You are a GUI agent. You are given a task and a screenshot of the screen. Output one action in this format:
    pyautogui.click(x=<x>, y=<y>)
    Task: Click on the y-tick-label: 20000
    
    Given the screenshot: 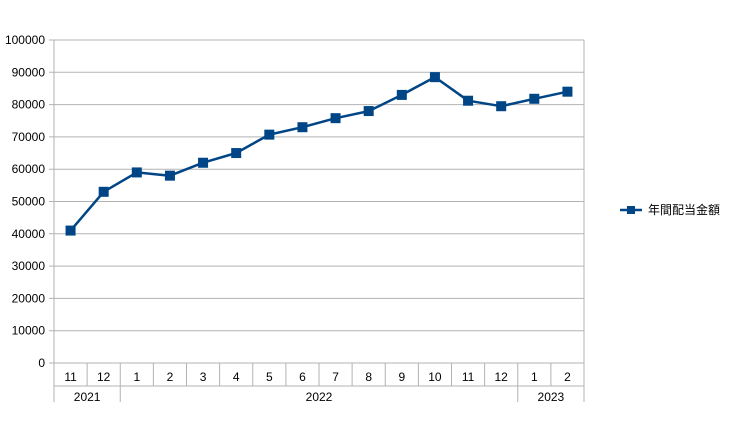 What is the action you would take?
    pyautogui.click(x=29, y=298)
    